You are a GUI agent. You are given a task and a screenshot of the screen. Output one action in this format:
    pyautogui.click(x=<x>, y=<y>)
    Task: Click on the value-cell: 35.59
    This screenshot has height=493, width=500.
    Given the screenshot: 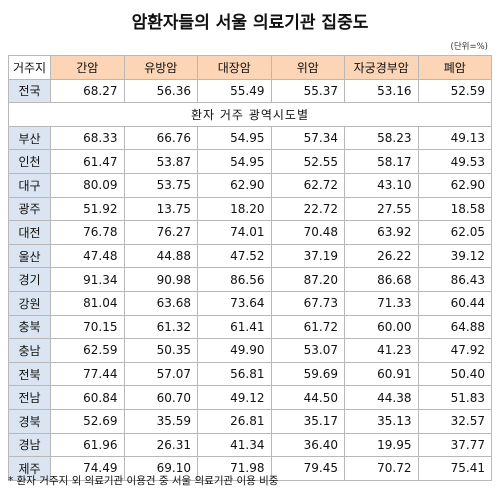 What is the action you would take?
    pyautogui.click(x=160, y=421)
    